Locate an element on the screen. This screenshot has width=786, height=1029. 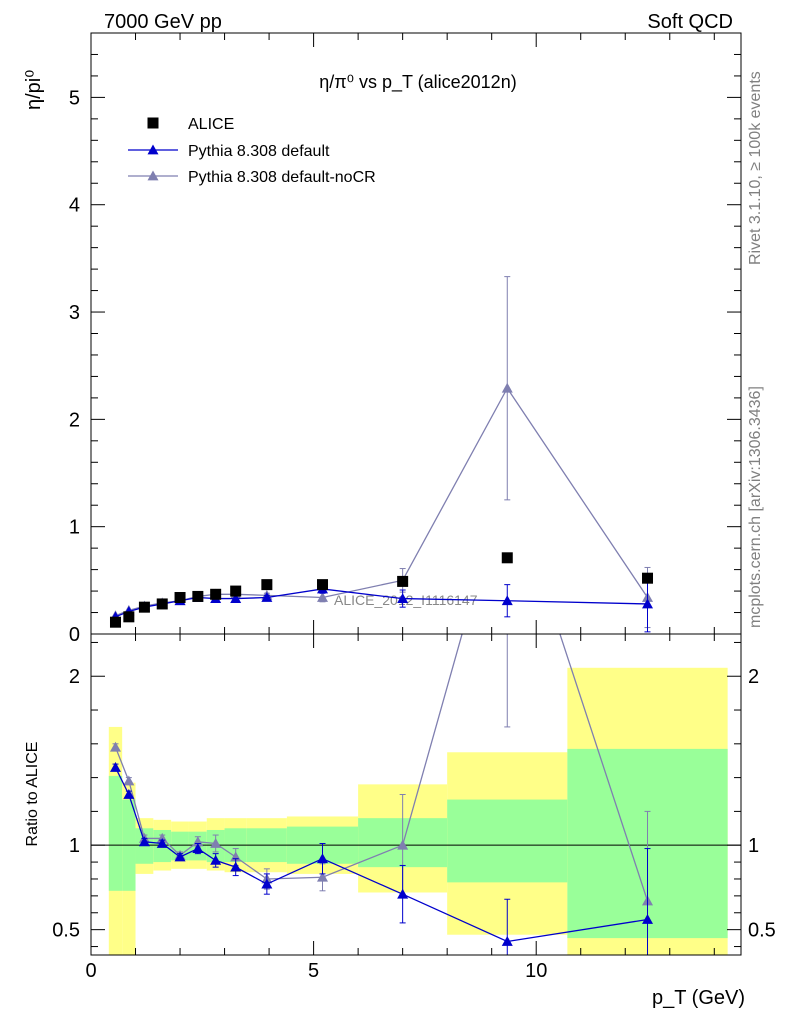
y-tick-label-bottom-right: 0.5 is located at coordinates (762, 931).